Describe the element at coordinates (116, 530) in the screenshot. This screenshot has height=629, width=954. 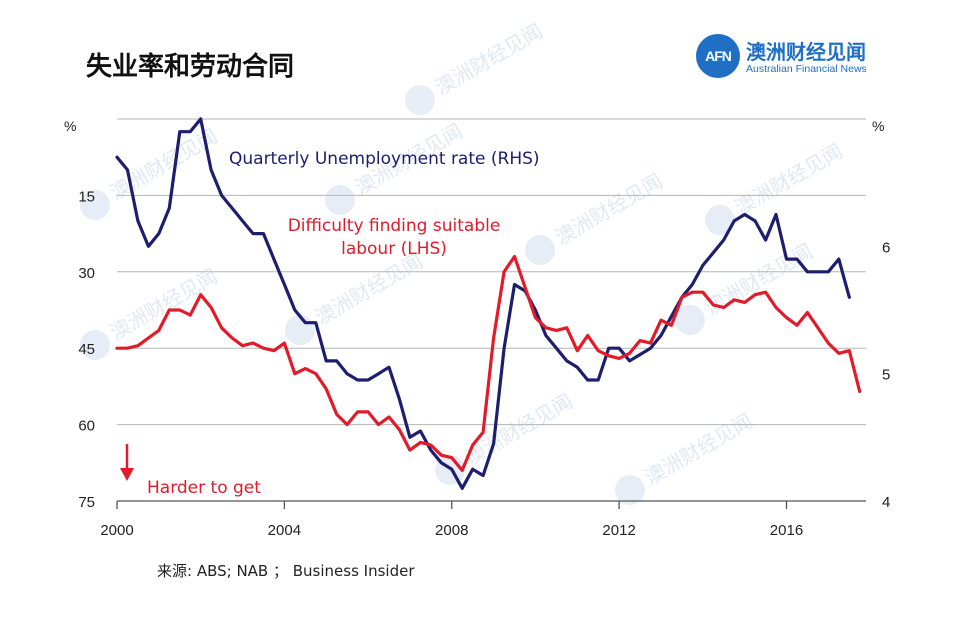
I see `x-tick-label: 2000` at that location.